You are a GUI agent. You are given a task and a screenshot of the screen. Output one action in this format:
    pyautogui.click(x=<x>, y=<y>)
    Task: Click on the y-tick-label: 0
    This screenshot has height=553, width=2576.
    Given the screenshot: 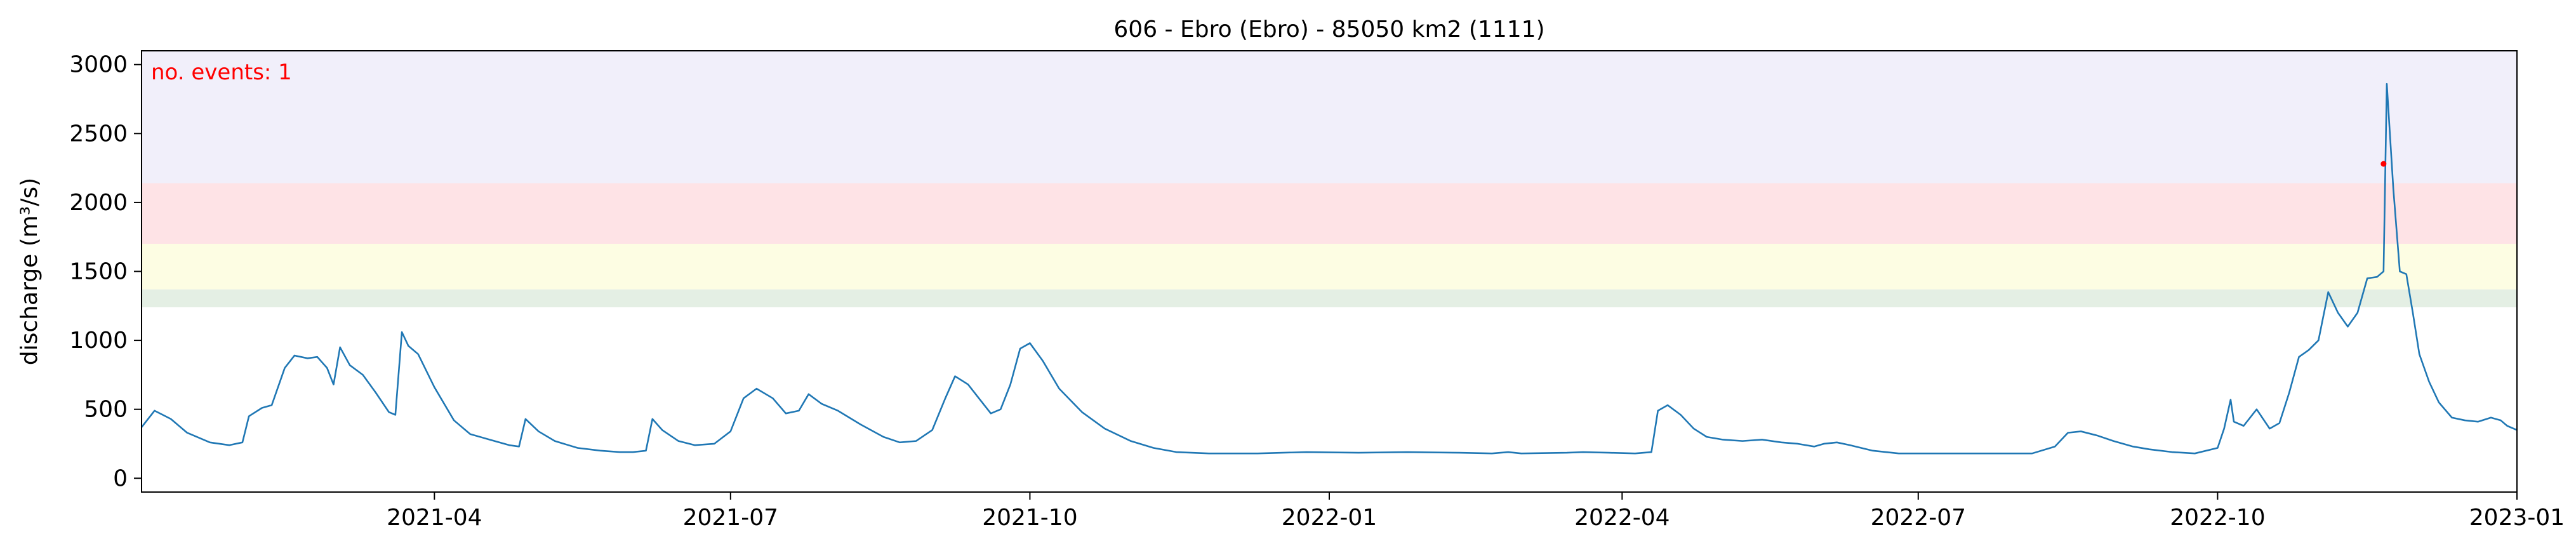 What is the action you would take?
    pyautogui.click(x=120, y=478)
    